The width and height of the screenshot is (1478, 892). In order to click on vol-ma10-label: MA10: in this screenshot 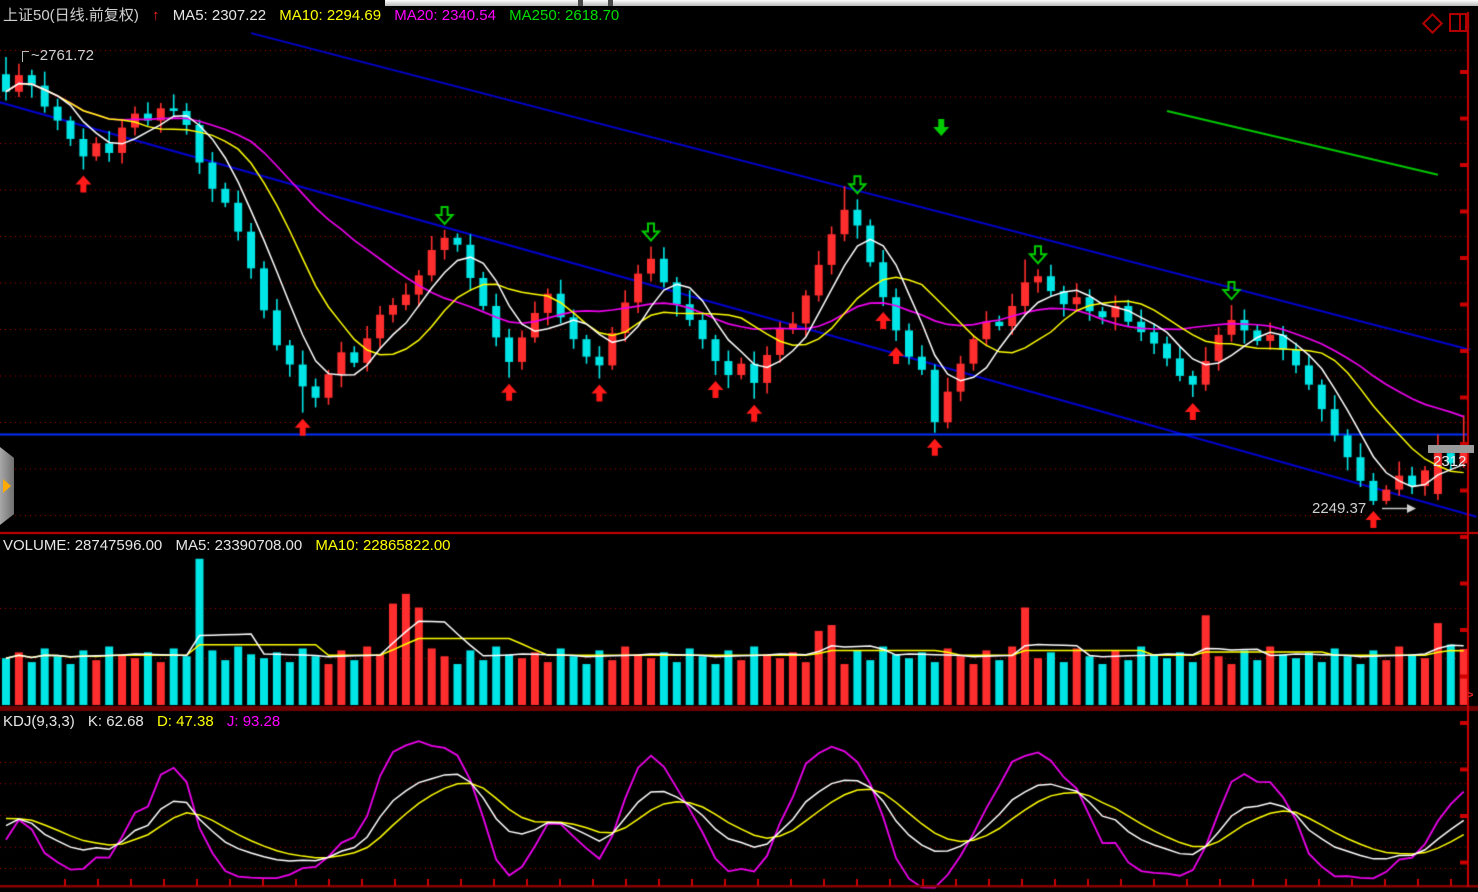, I will do `click(337, 545)`.